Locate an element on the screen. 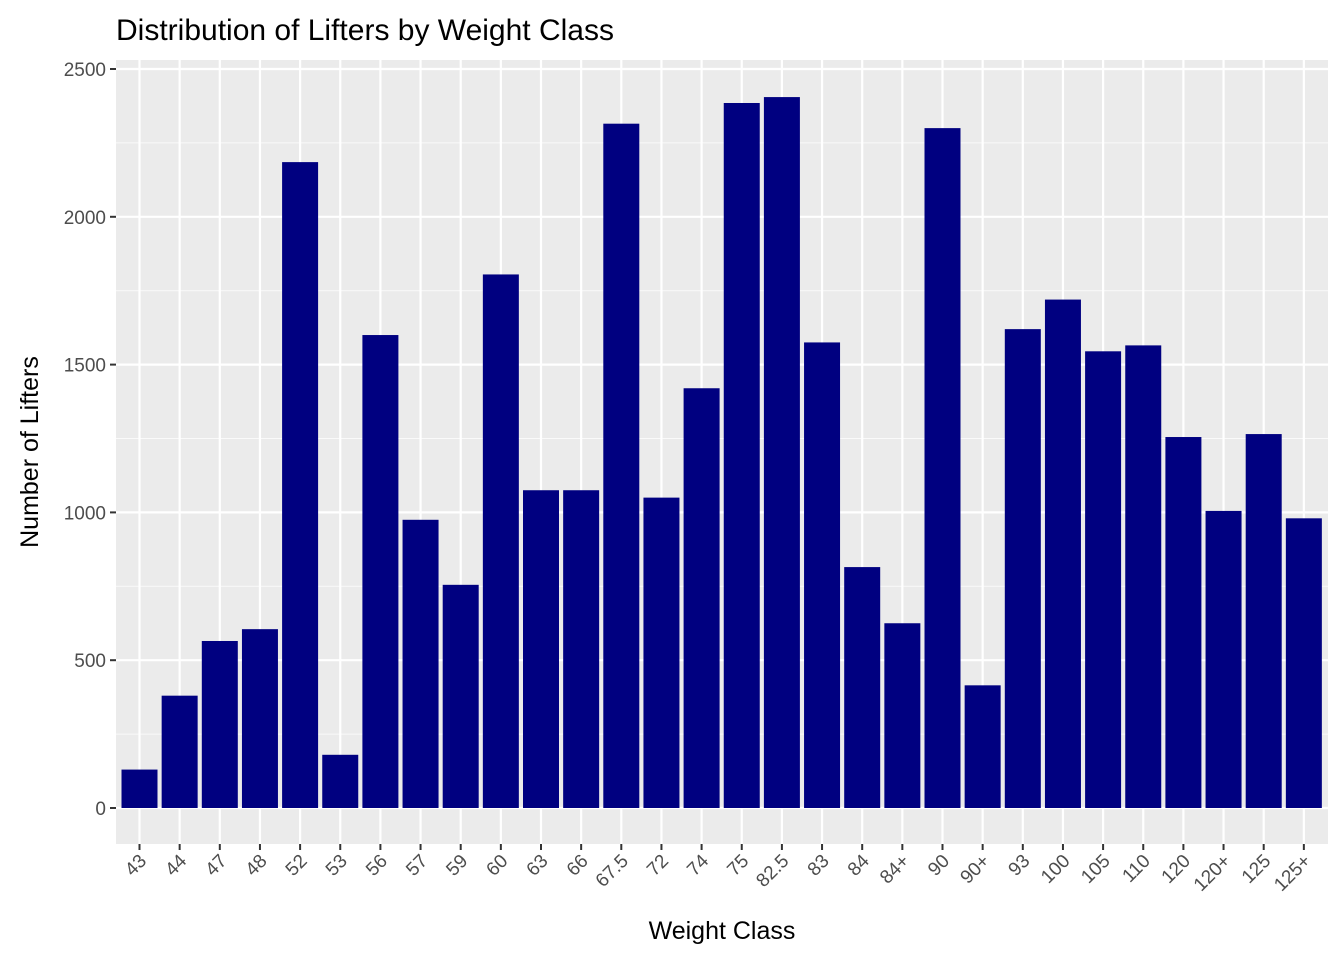 This screenshot has height=960, width=1344. x-tick-label: 74 is located at coordinates (698, 865).